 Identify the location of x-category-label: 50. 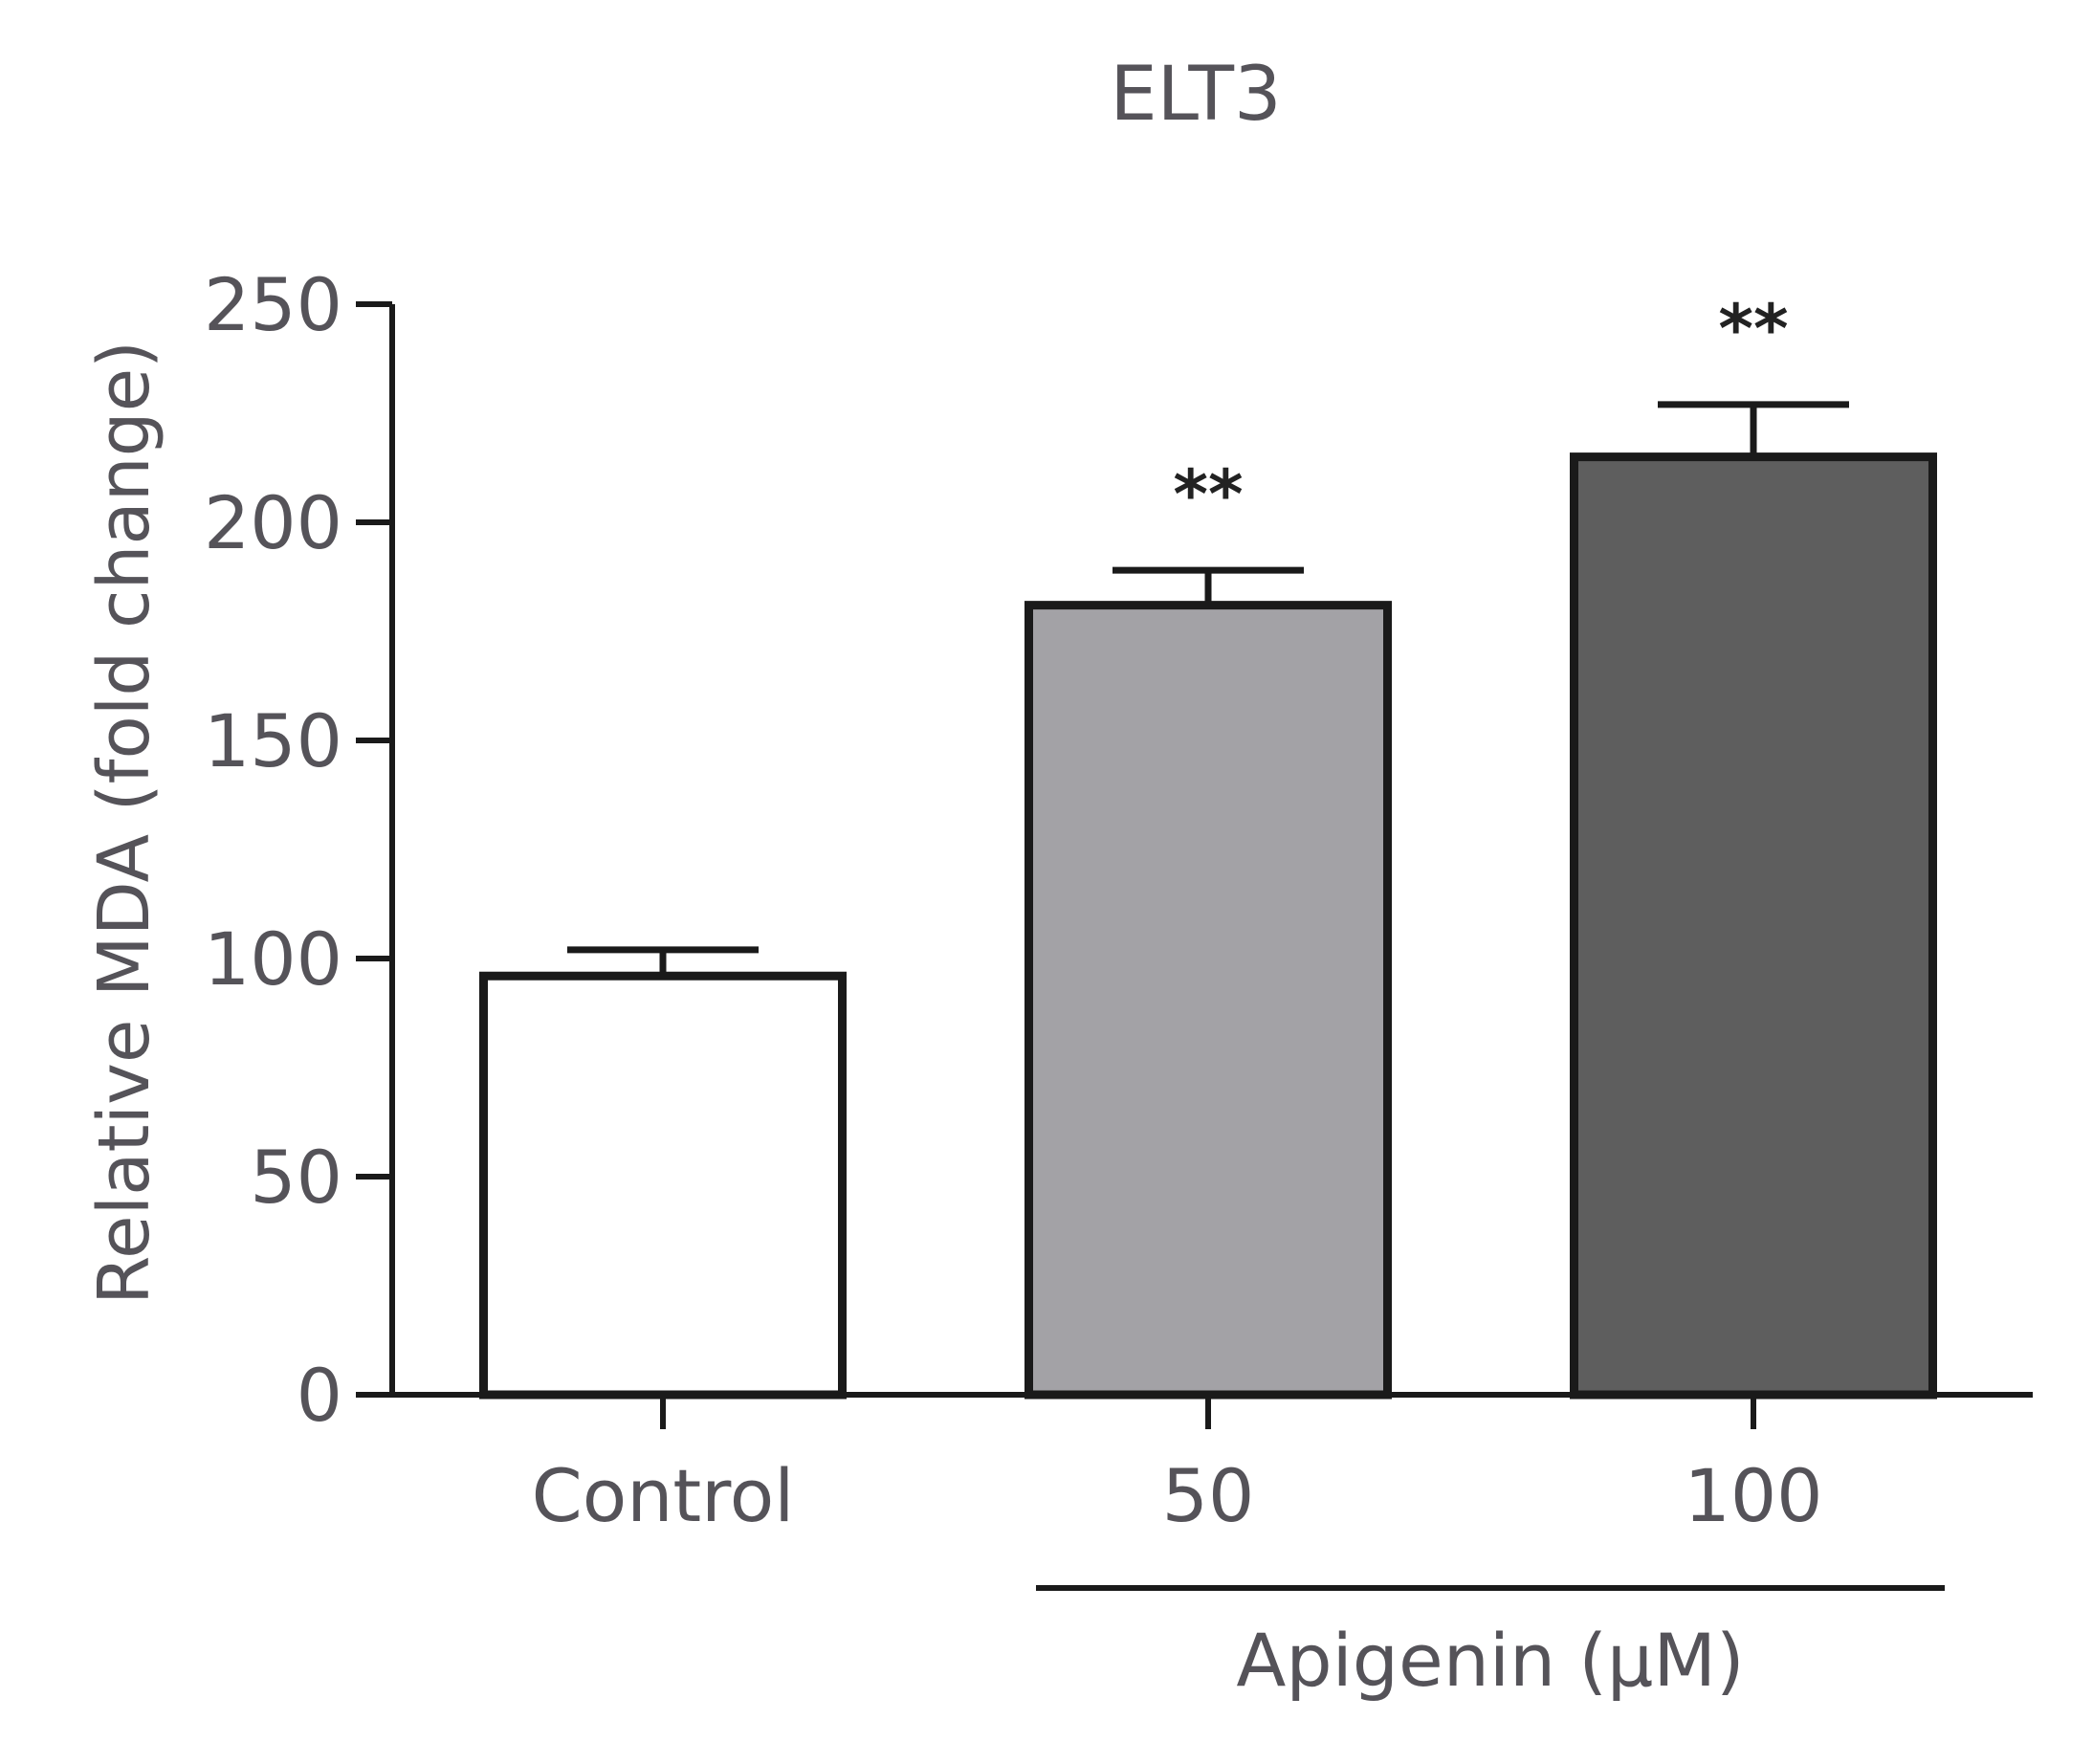
(1208, 1495).